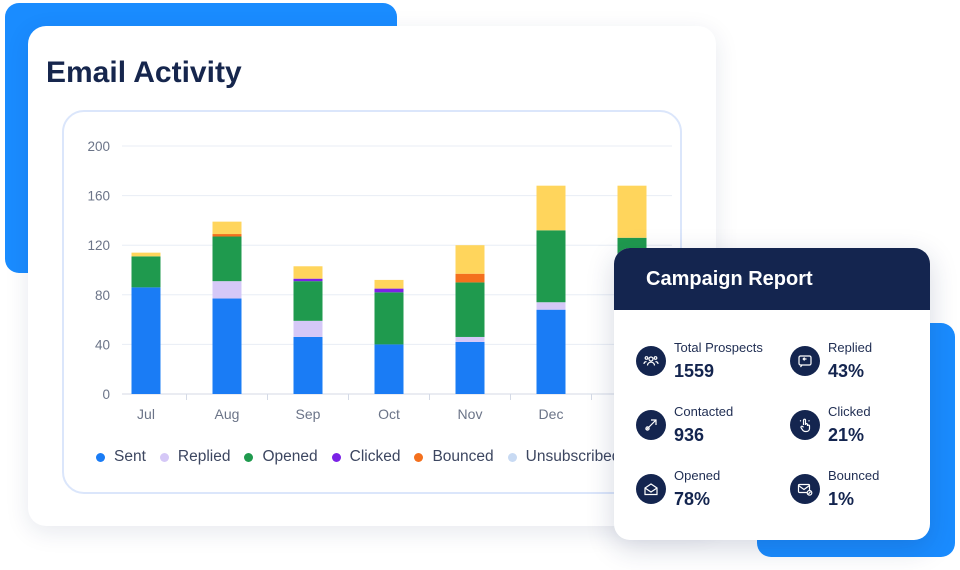 Image resolution: width=960 pixels, height=570 pixels. What do you see at coordinates (651, 425) in the screenshot?
I see `send-icon` at bounding box center [651, 425].